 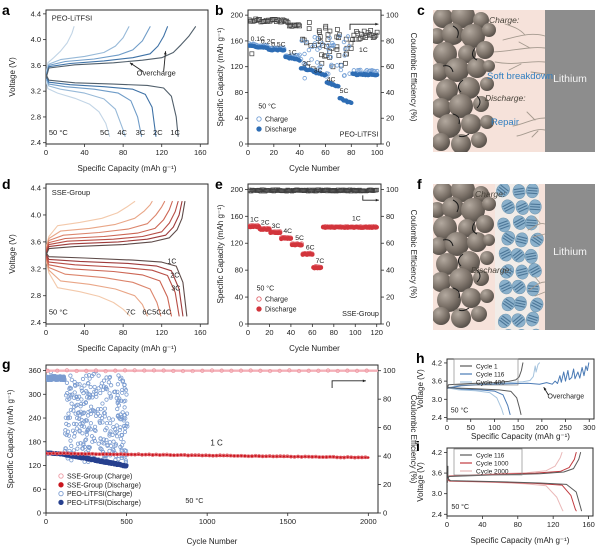 What do you see at coordinates (126, 521) in the screenshot?
I see `svg-text: 500` at bounding box center [126, 521].